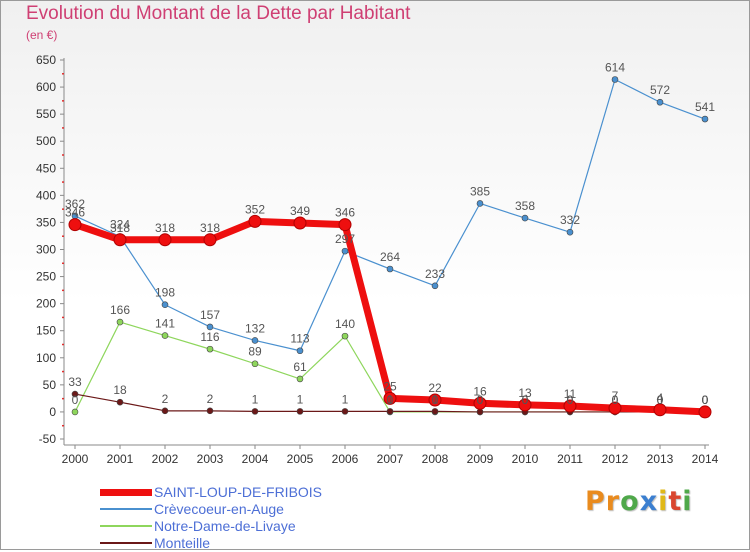 Image resolution: width=750 pixels, height=552 pixels. I want to click on data-label: 25, so click(390, 386).